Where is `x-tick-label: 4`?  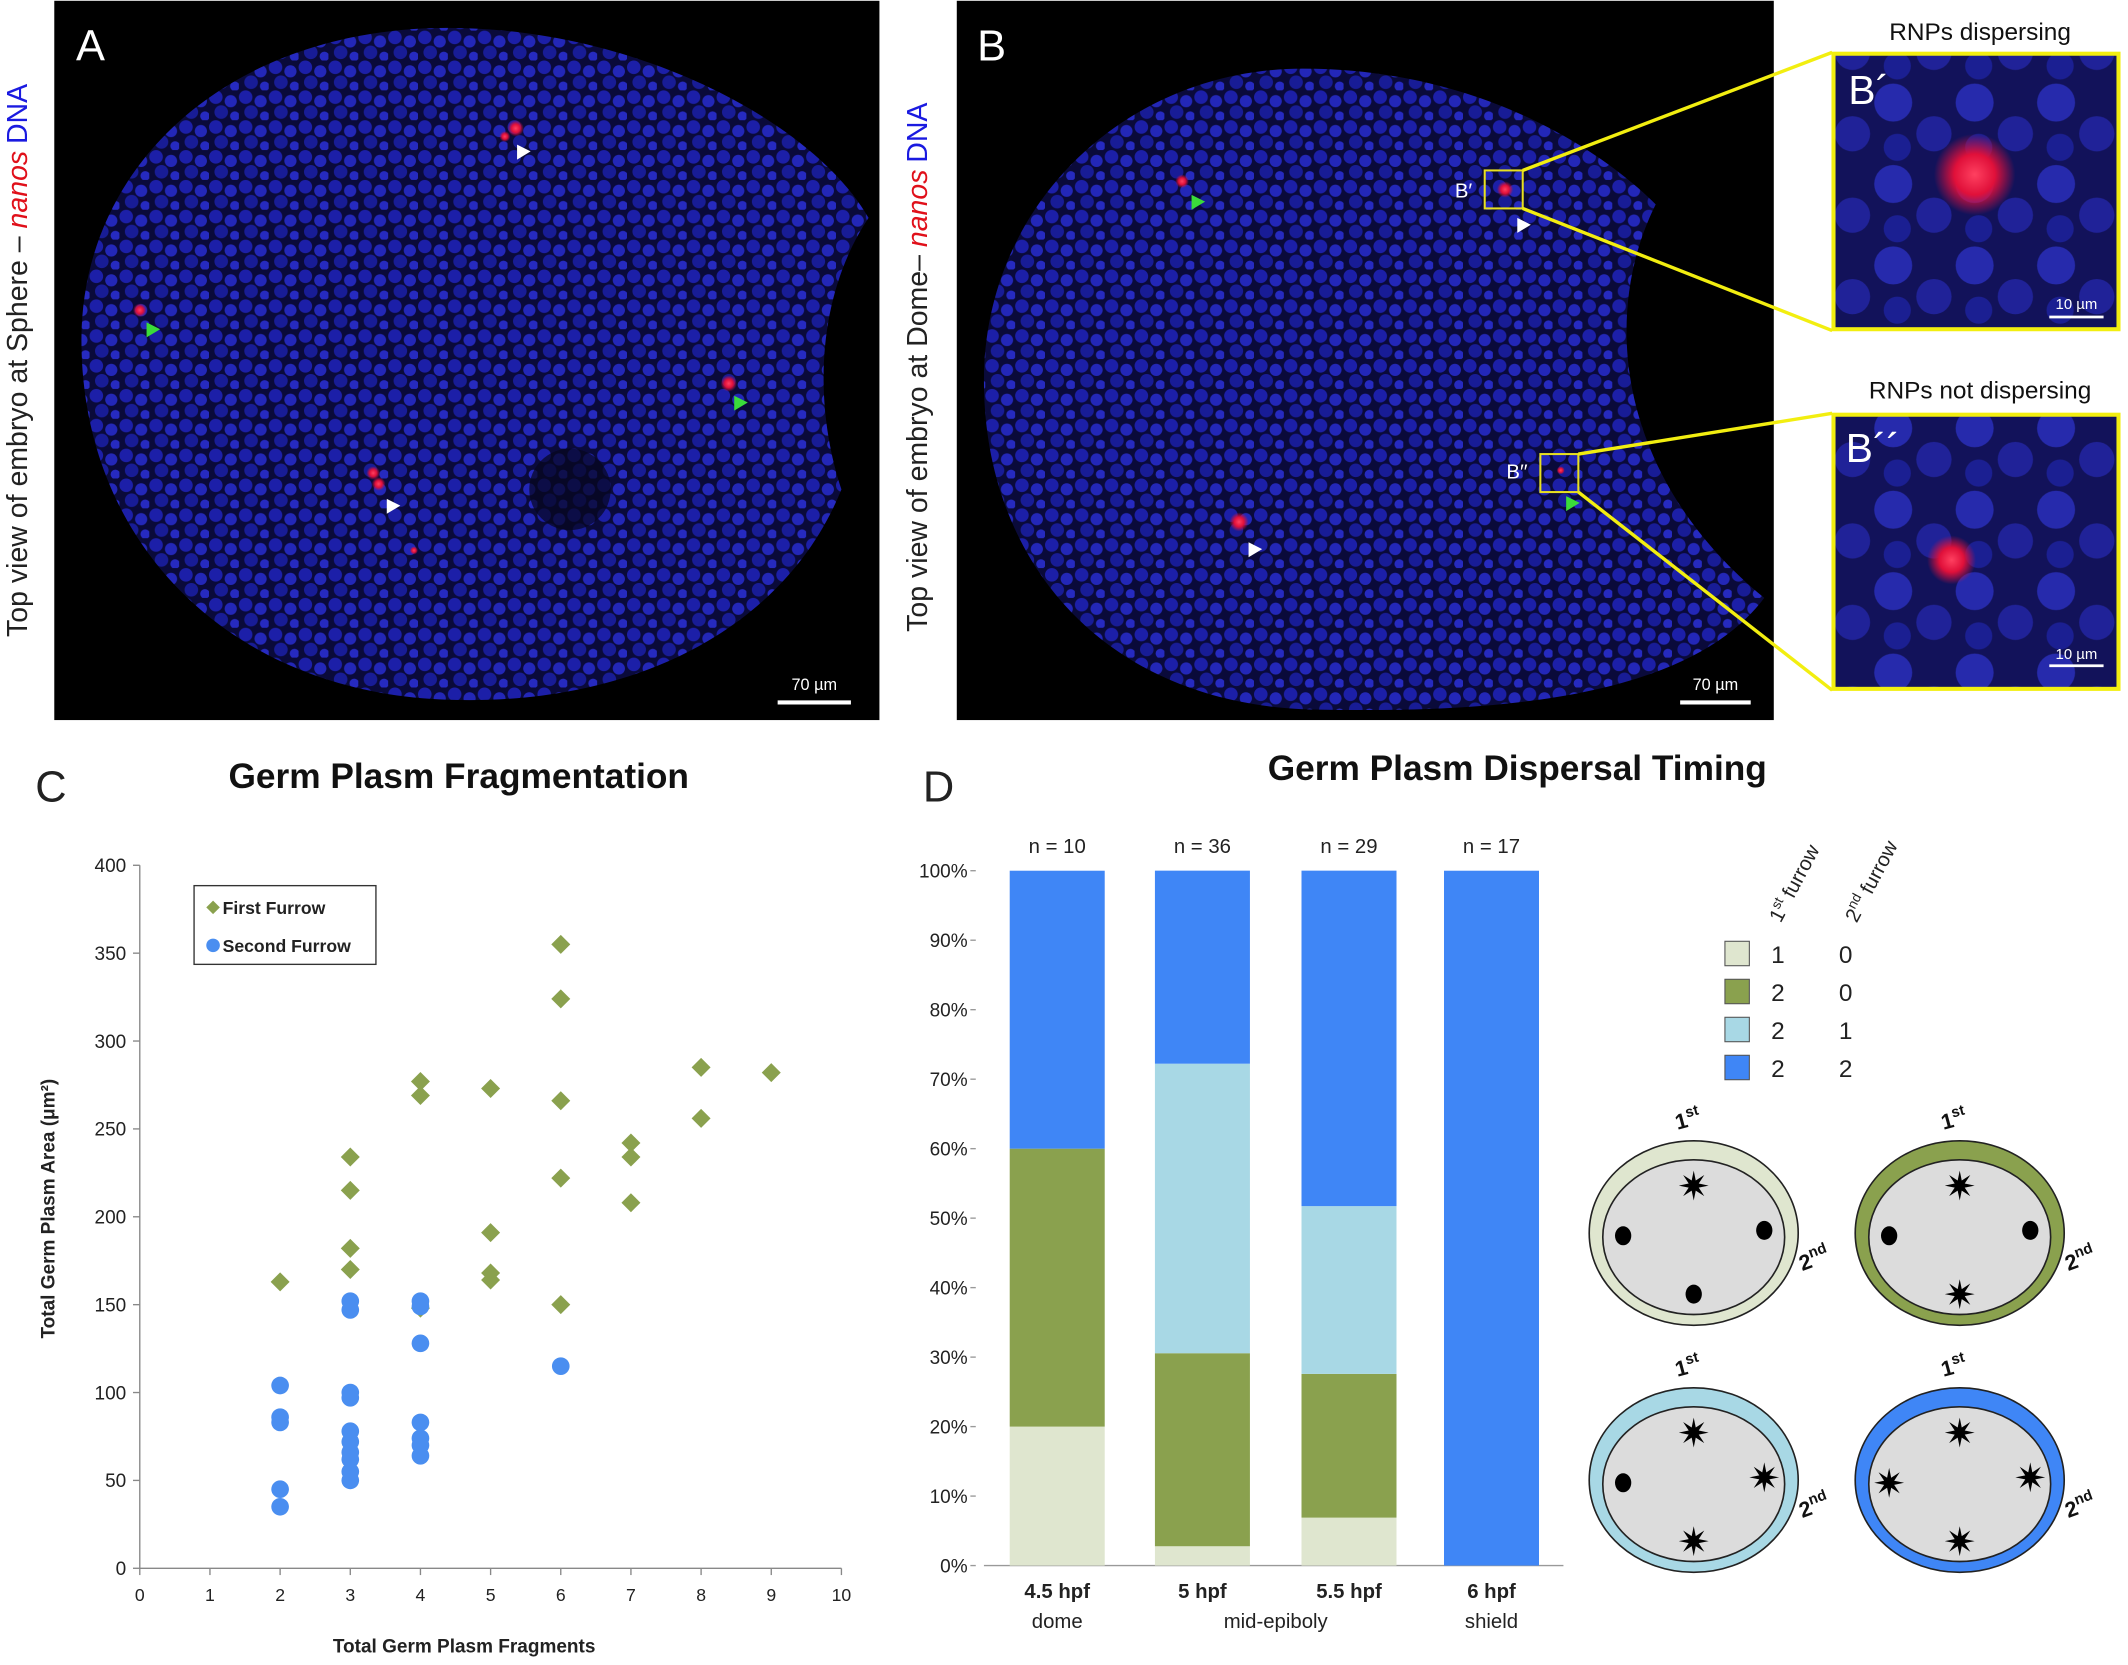 x-tick-label: 4 is located at coordinates (421, 1595).